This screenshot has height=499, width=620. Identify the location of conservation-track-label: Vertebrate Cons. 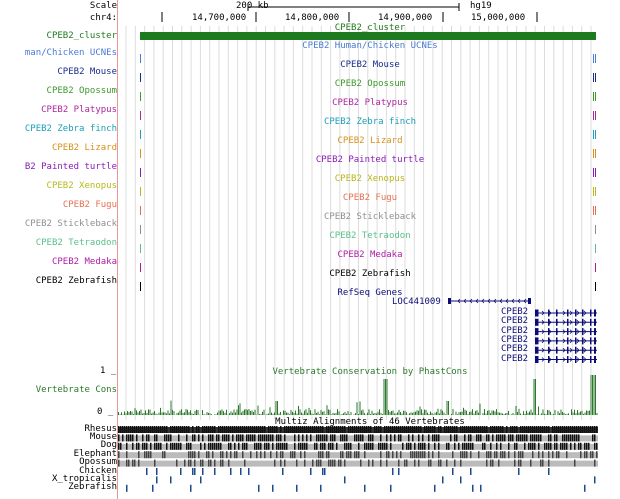
(76, 390).